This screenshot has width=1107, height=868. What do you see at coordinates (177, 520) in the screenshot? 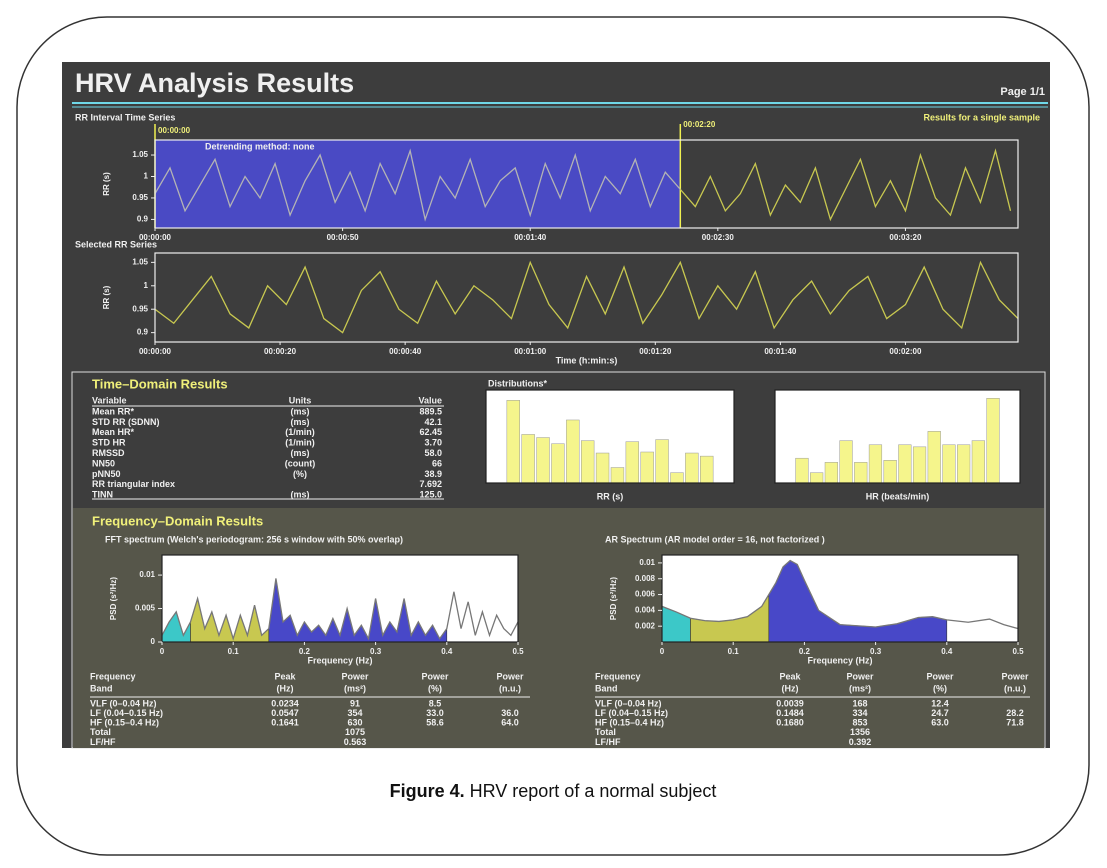
I see `section-title: Frequency–Domain Results` at bounding box center [177, 520].